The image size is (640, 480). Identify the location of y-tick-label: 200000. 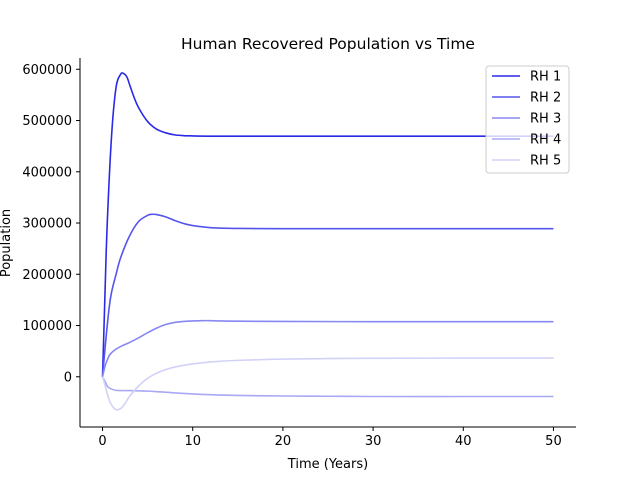
(47, 275).